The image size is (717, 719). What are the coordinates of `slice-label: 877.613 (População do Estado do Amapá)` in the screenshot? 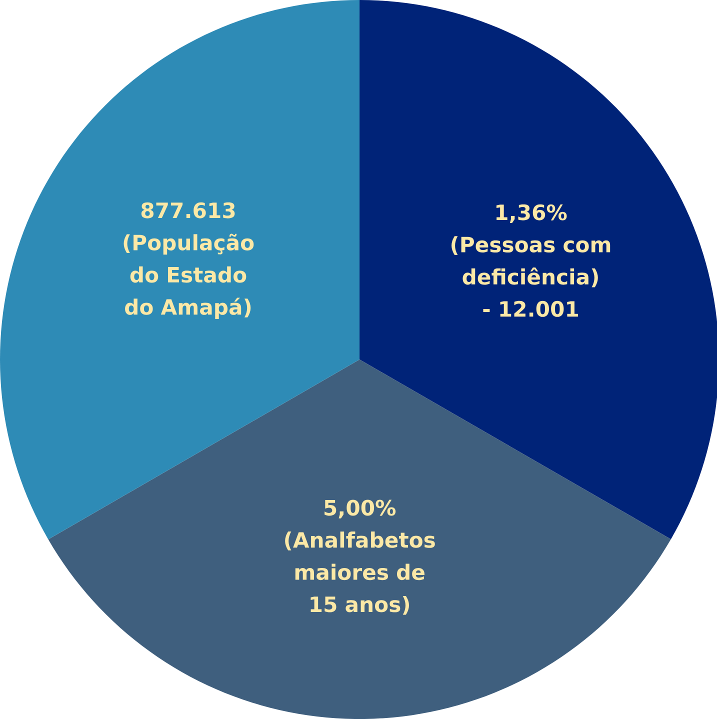 It's located at (189, 261).